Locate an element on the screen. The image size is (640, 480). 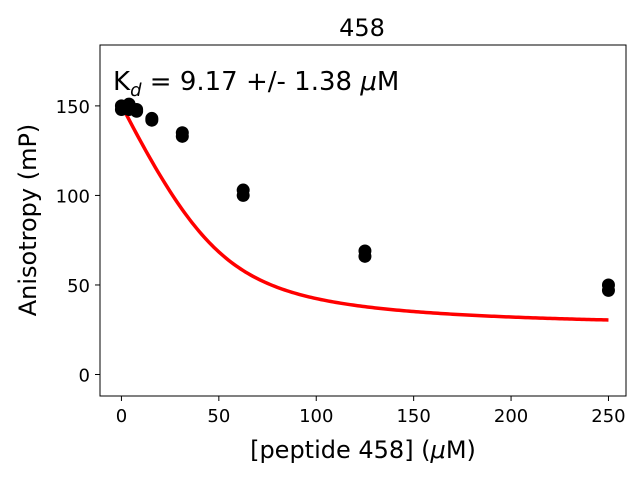
kd-symbol: K is located at coordinates (122, 82).